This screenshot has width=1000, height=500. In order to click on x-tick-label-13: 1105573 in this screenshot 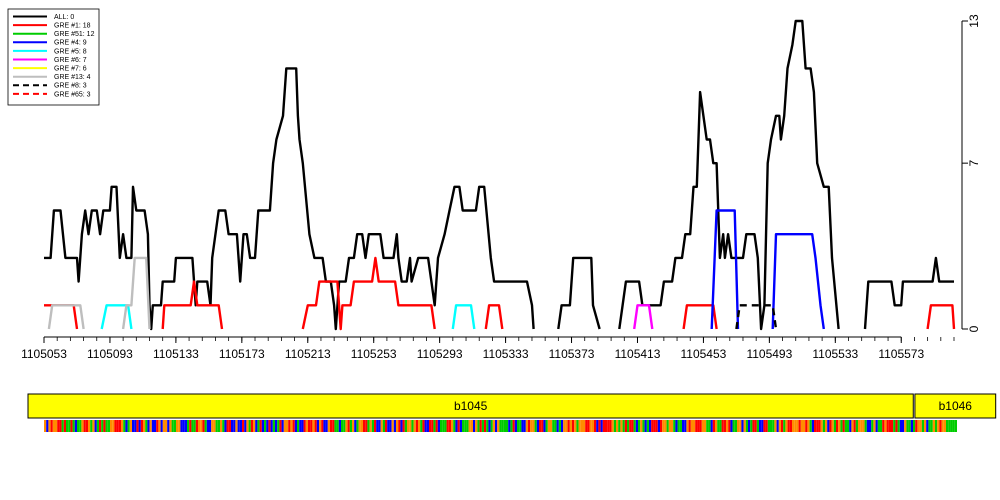, I will do `click(901, 354)`.